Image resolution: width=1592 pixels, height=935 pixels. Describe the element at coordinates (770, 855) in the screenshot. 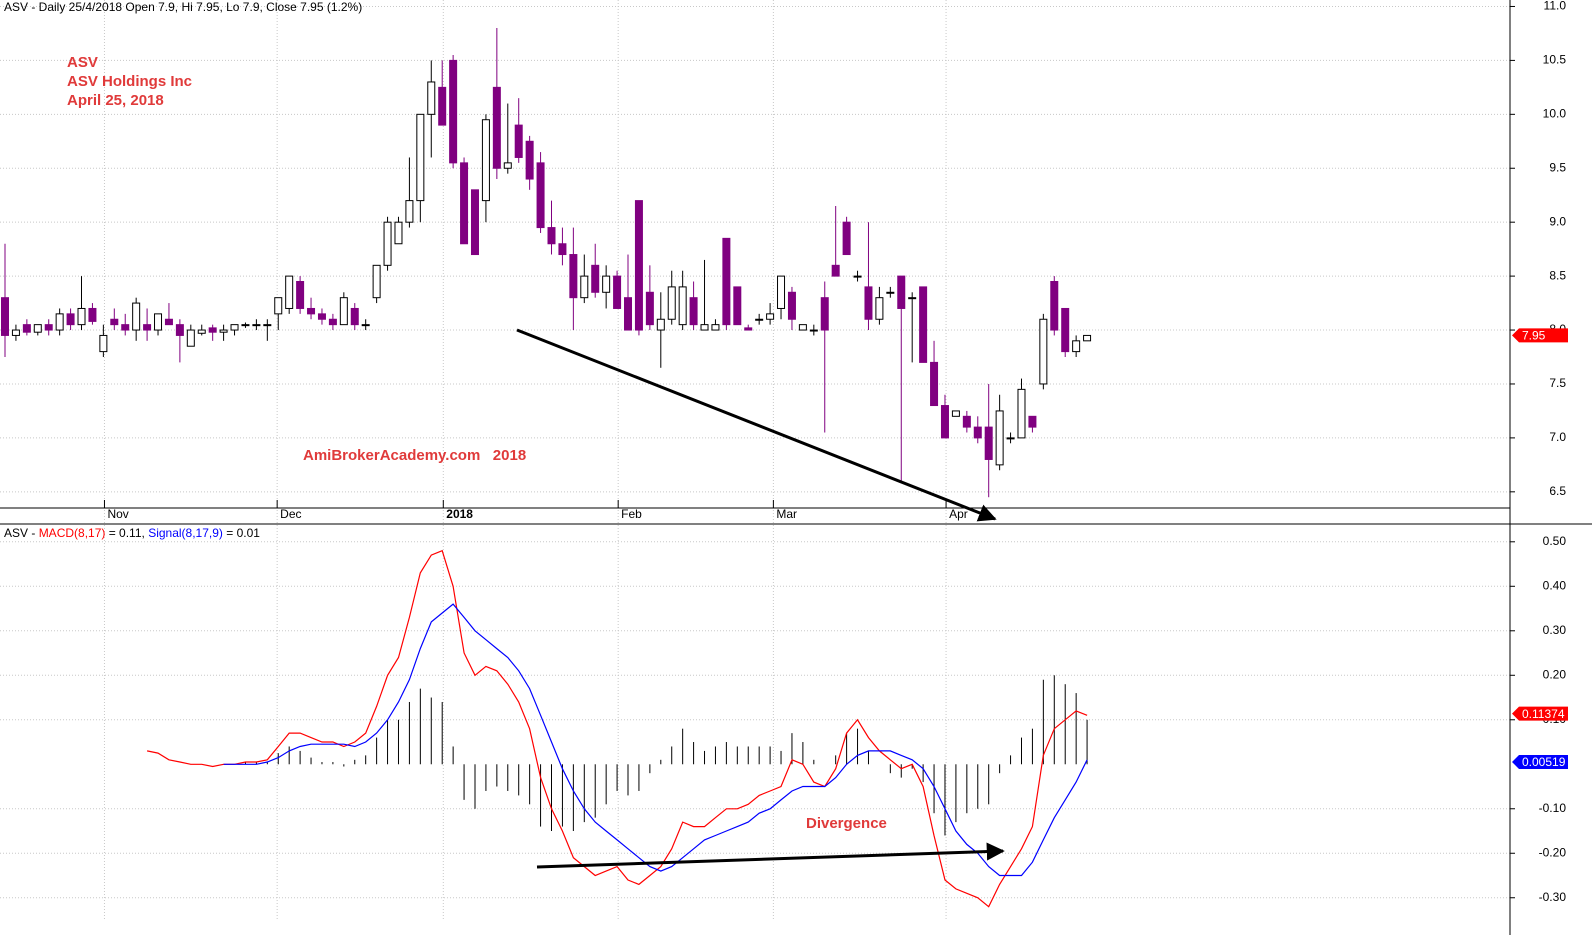

I see `trend-arrow` at that location.